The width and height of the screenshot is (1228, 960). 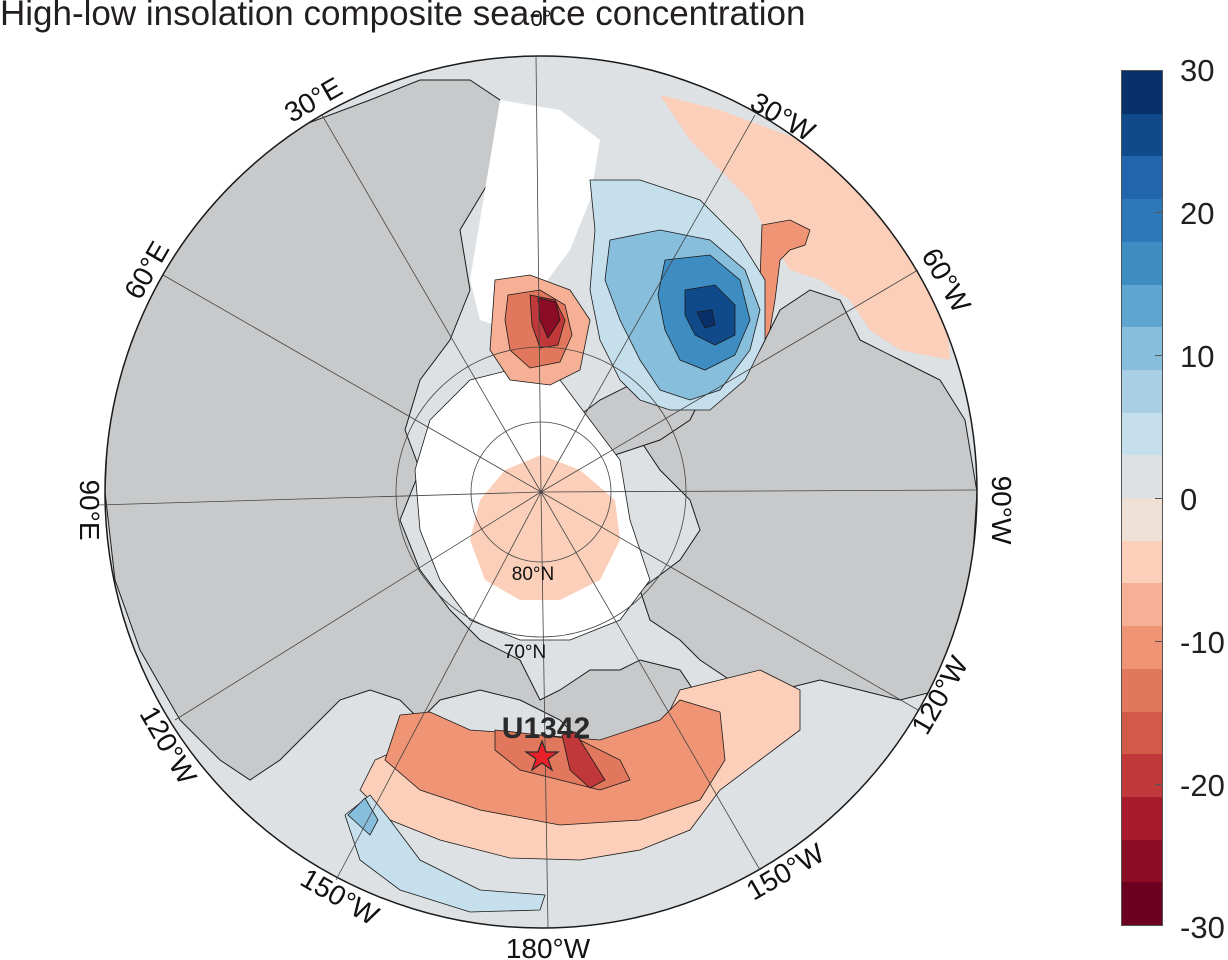 I want to click on colorbar-label-0: 0, so click(x=1189, y=499).